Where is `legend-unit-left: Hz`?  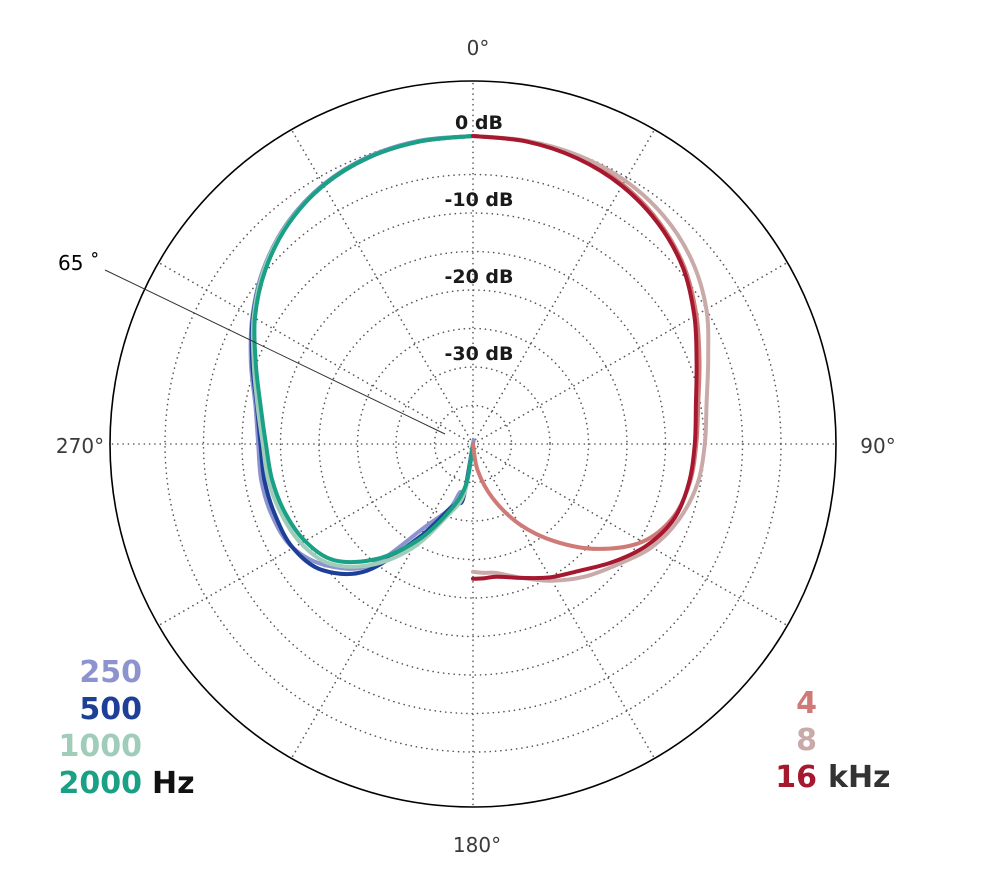
legend-unit-left: Hz is located at coordinates (173, 783).